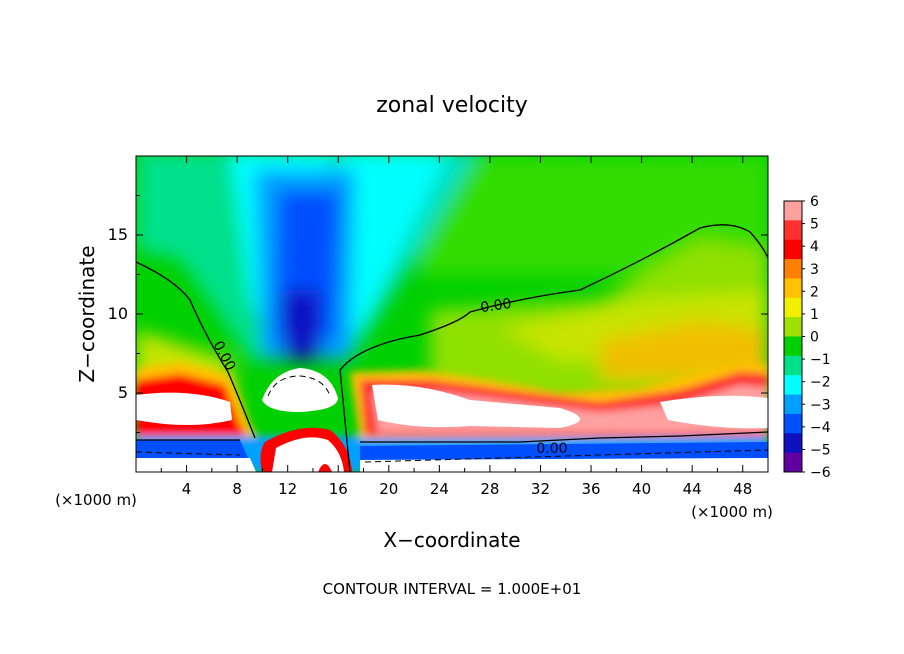 The width and height of the screenshot is (904, 654). What do you see at coordinates (814, 247) in the screenshot?
I see `colorbar-label: 4` at bounding box center [814, 247].